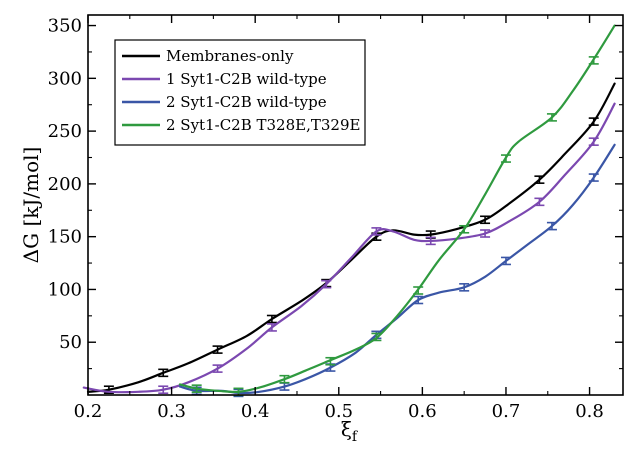  What do you see at coordinates (65, 131) in the screenshot?
I see `y-tick-label: 250` at bounding box center [65, 131].